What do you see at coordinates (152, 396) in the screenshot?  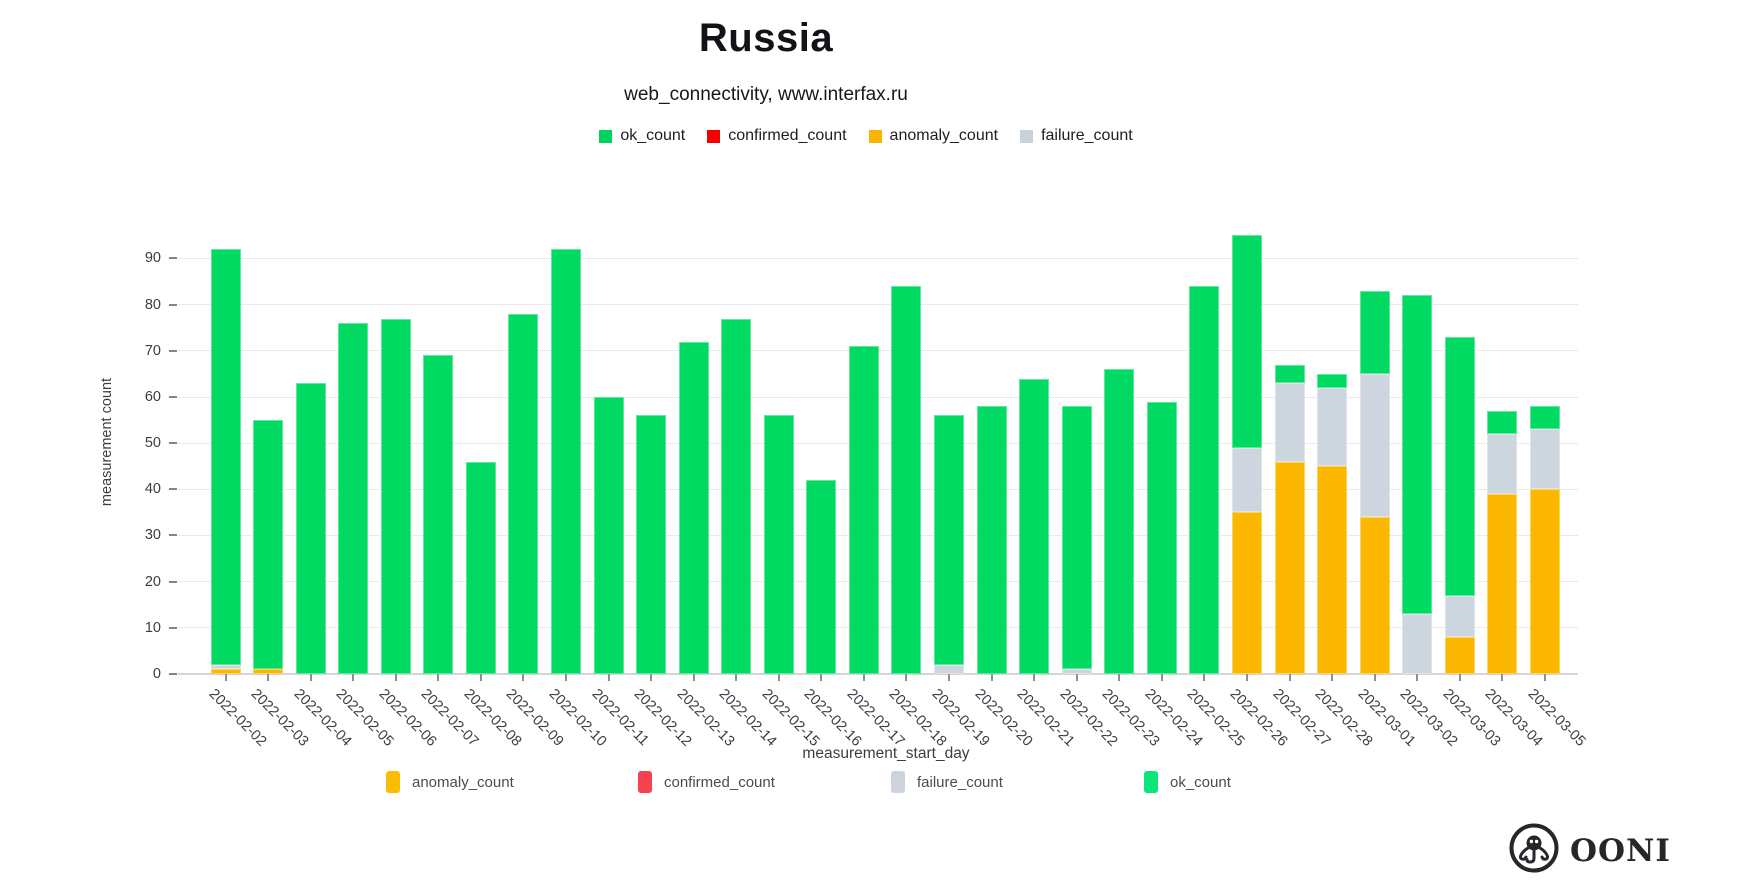 I see `y-tick-label: 60` at bounding box center [152, 396].